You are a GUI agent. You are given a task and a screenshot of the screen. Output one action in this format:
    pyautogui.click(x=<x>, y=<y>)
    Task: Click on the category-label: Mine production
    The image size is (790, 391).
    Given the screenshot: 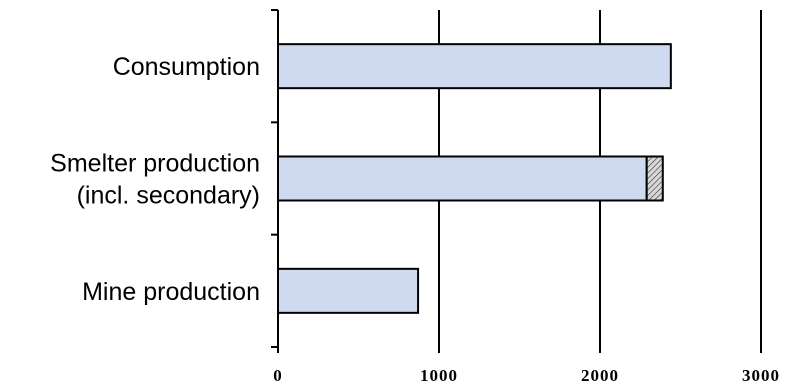 What is the action you would take?
    pyautogui.click(x=171, y=292)
    